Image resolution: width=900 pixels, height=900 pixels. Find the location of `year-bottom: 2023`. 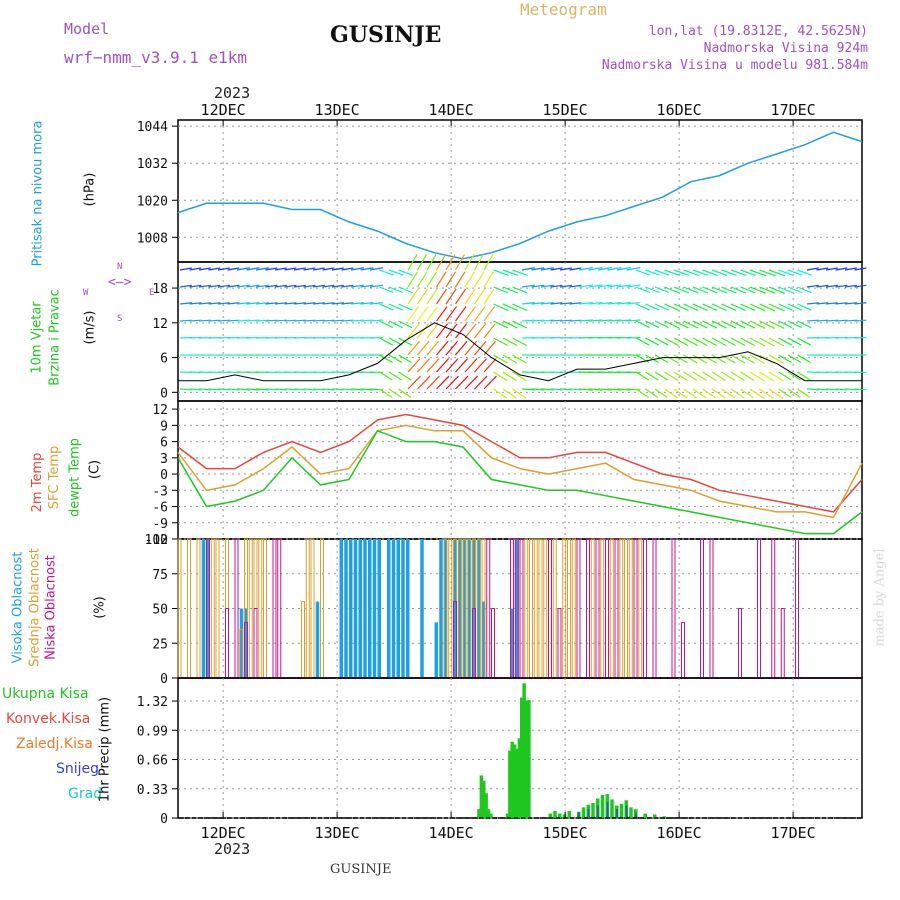

year-bottom: 2023 is located at coordinates (232, 849).